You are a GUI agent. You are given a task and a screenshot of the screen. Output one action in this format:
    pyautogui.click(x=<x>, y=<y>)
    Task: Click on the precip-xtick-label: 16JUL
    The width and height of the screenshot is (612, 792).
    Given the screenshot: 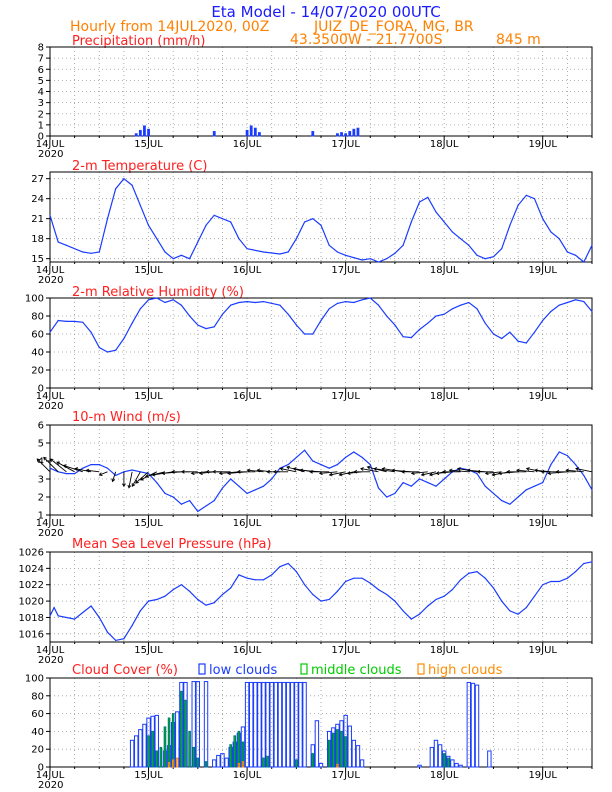 What is the action you would take?
    pyautogui.click(x=247, y=144)
    